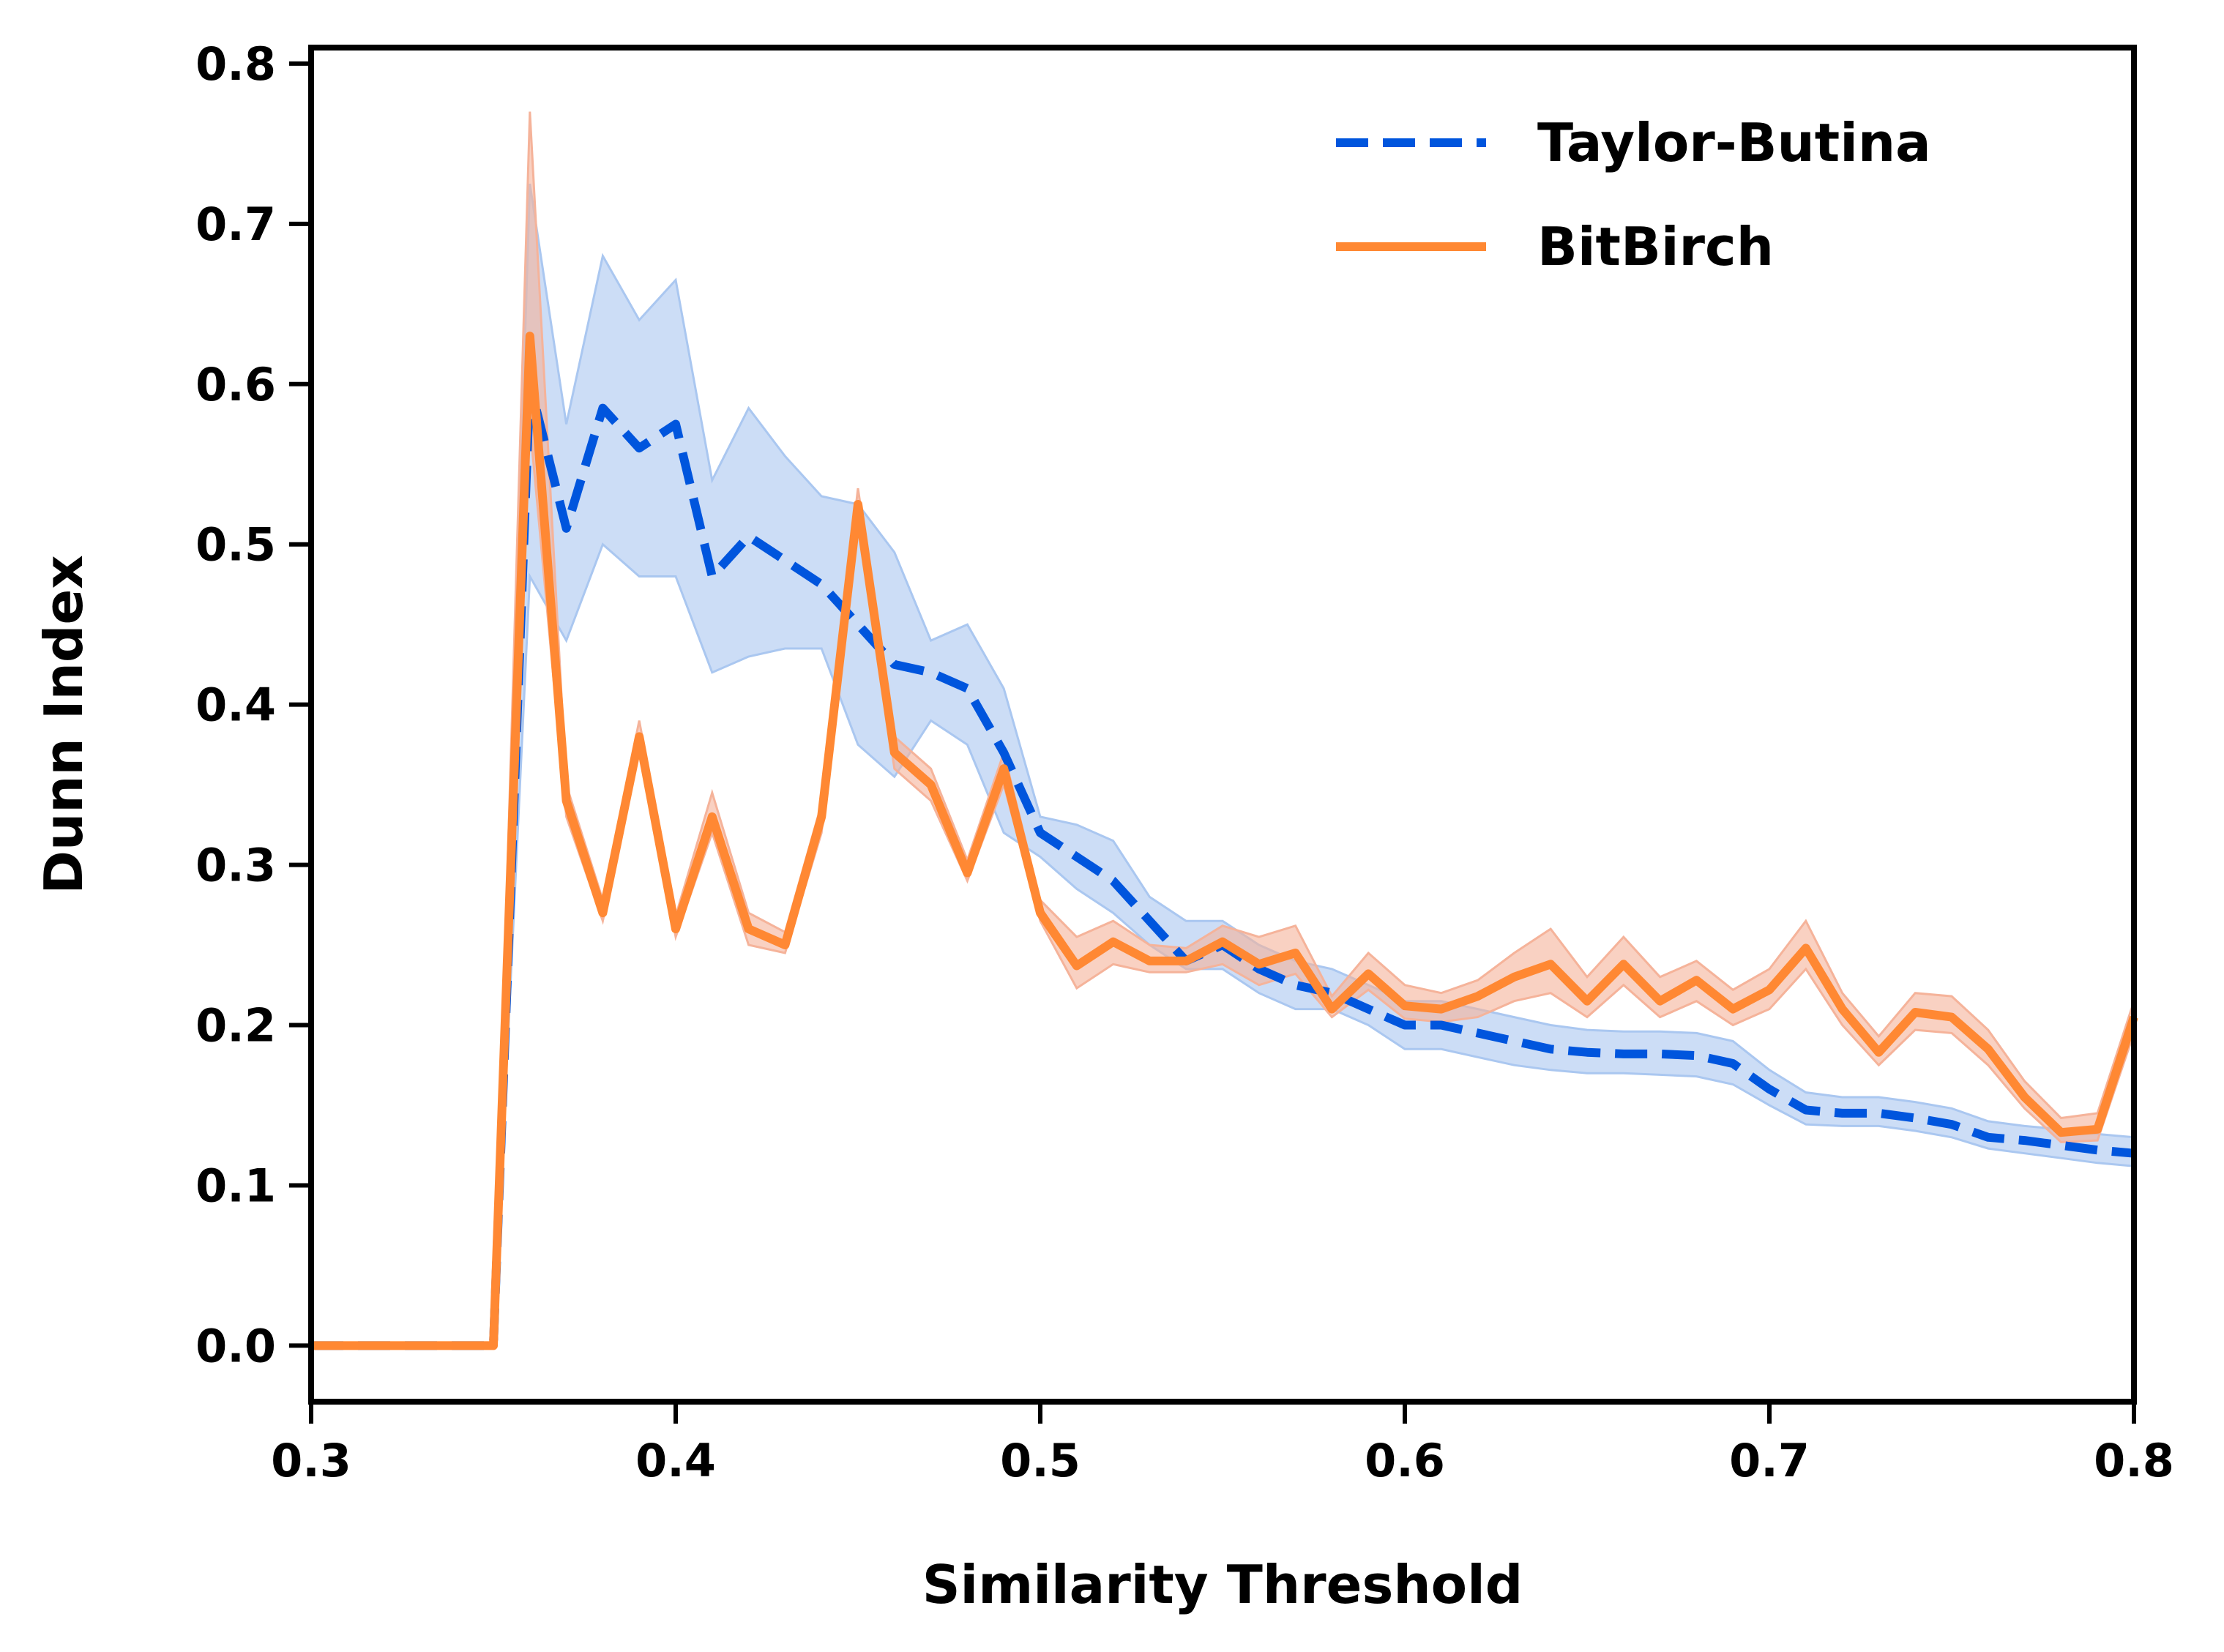 The image size is (2224, 1652). I want to click on y-axis-label: Dunn Index, so click(63, 724).